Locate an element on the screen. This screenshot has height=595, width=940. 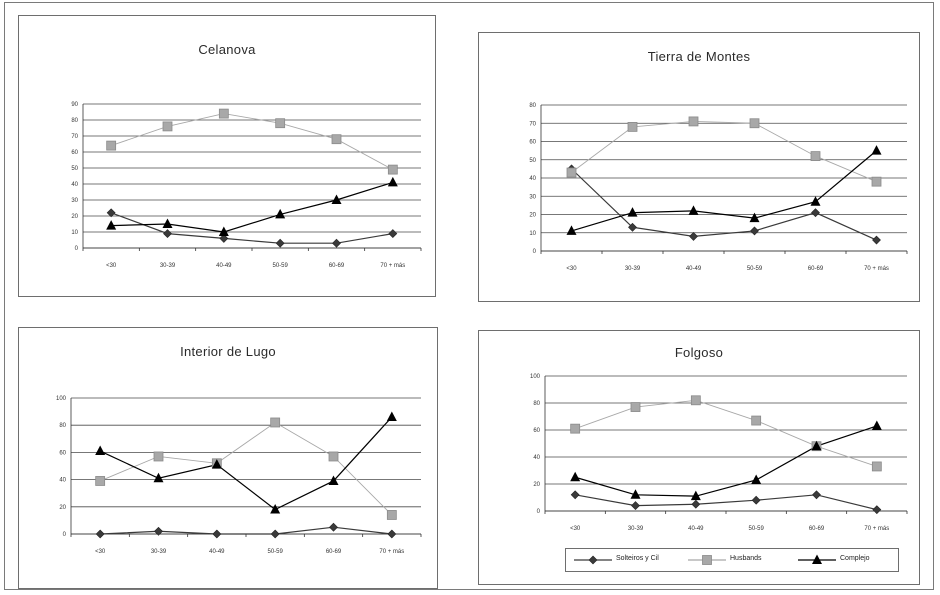
chart-title: Folgoso is located at coordinates (699, 352).